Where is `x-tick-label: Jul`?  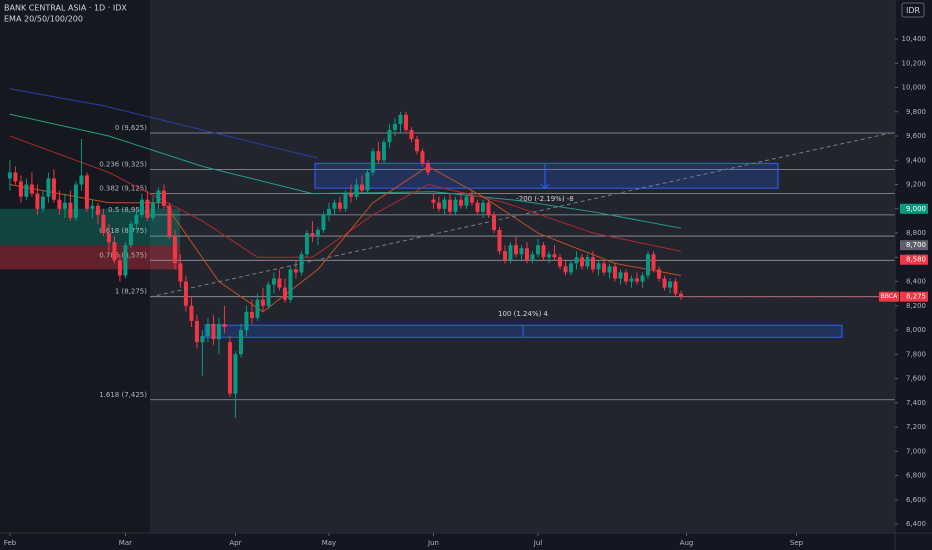 x-tick-label: Jul is located at coordinates (538, 543).